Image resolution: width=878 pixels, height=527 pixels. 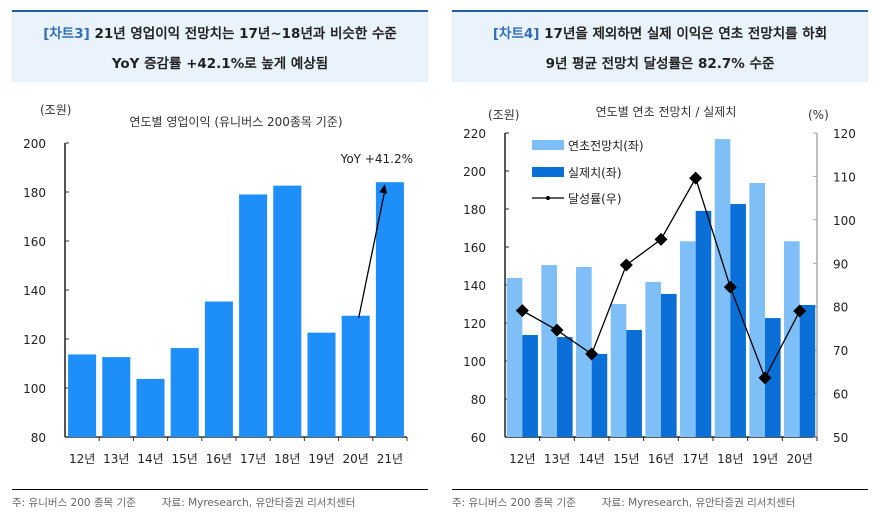 What do you see at coordinates (220, 489) in the screenshot?
I see `chart3-footer-rule` at bounding box center [220, 489].